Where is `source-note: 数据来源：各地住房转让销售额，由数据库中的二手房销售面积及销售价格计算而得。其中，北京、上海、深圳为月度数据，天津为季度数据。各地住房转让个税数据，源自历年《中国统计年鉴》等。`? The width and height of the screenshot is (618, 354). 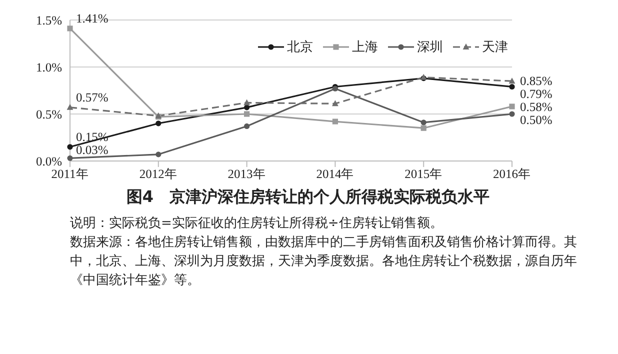 source-note: 数据来源：各地住房转让销售额，由数据库中的二手房销售面积及销售价格计算而得。其中，北京、上海、深圳为月度数据，天津为季度数据。各地住房转让个税数据，源自历年《中国统计年鉴》等。 is located at coordinates (324, 262).